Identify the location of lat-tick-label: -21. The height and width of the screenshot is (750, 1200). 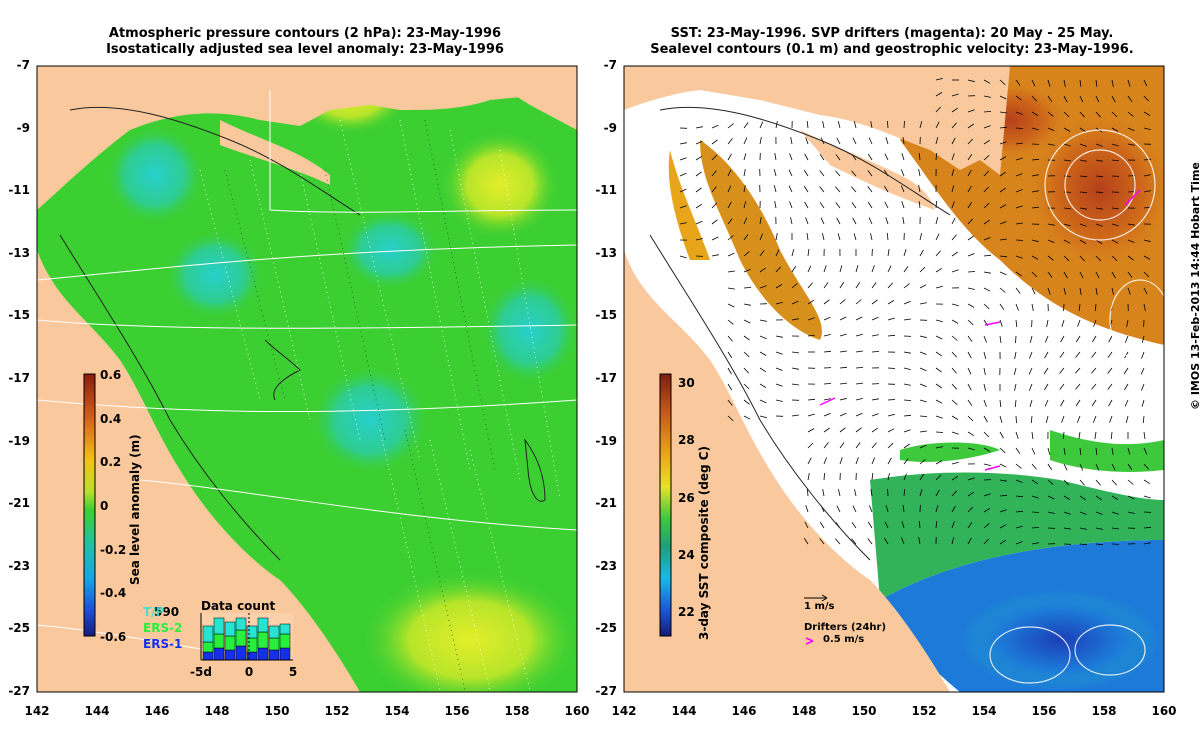
(19, 503).